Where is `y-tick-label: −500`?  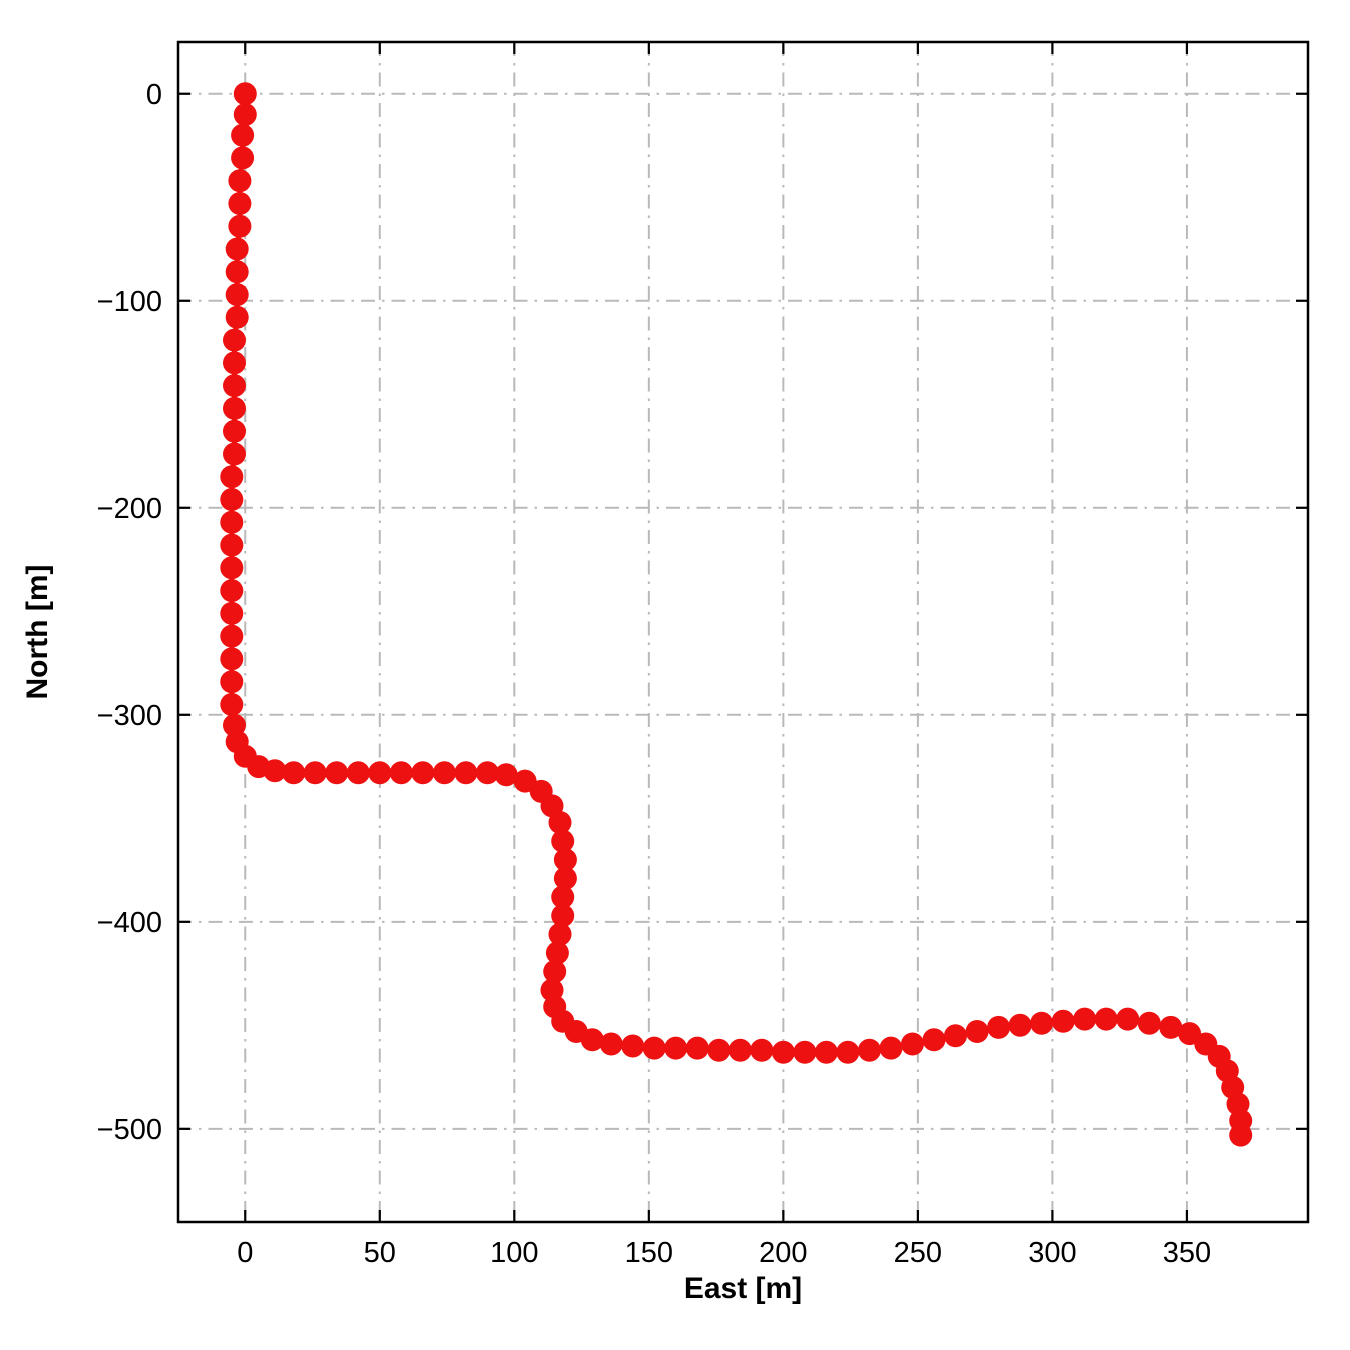 y-tick-label: −500 is located at coordinates (129, 1130).